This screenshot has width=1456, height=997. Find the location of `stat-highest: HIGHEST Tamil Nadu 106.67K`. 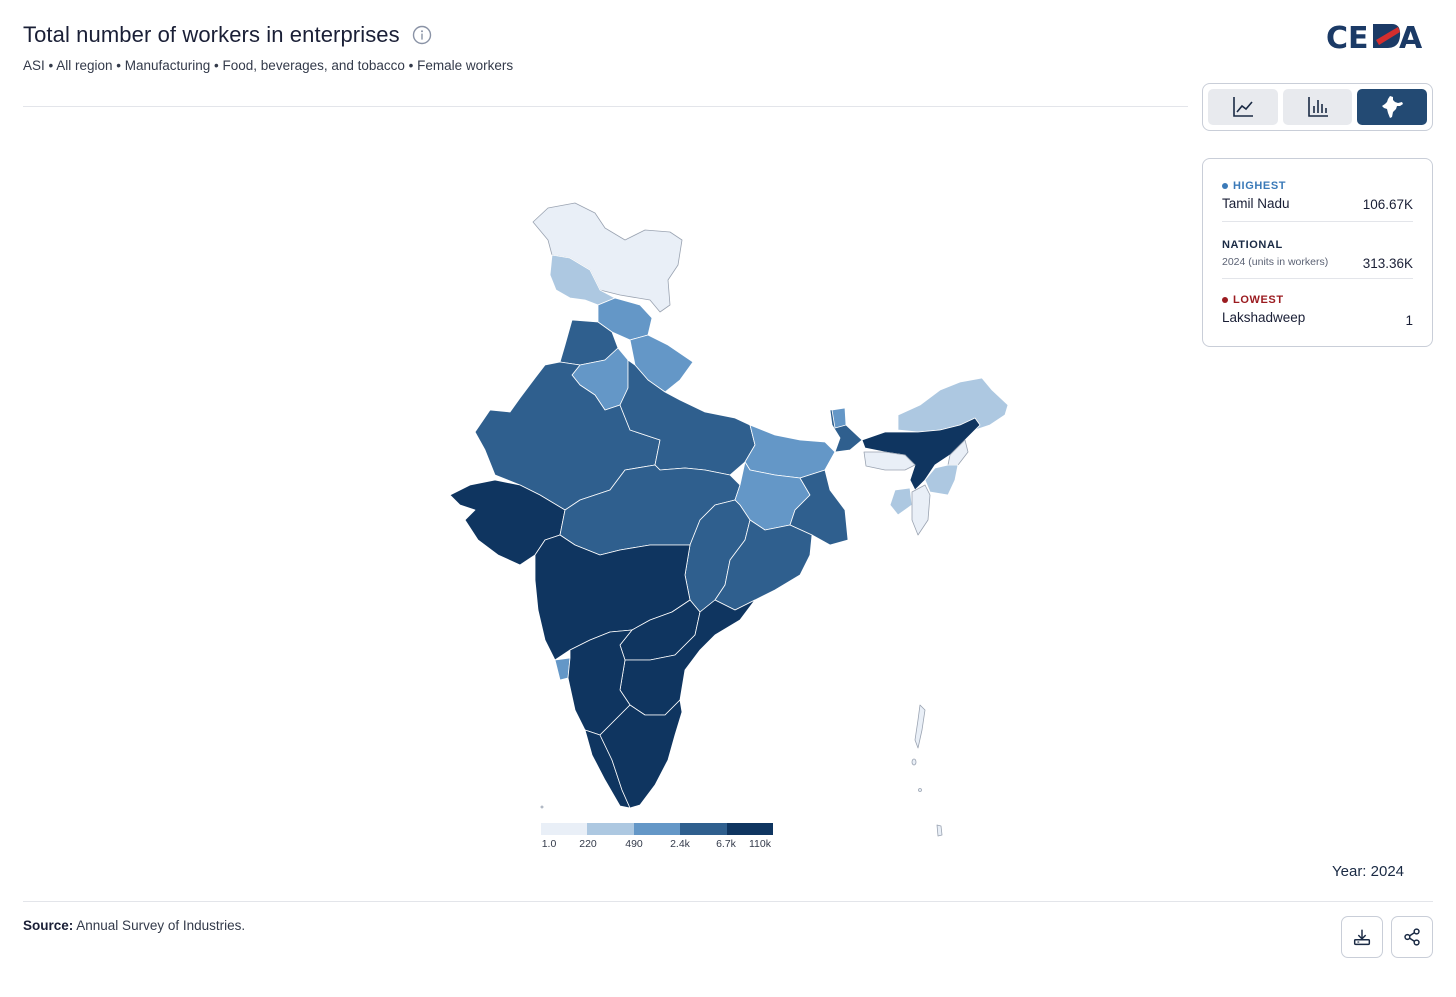

stat-highest: HIGHEST Tamil Nadu 106.67K is located at coordinates (1317, 190).